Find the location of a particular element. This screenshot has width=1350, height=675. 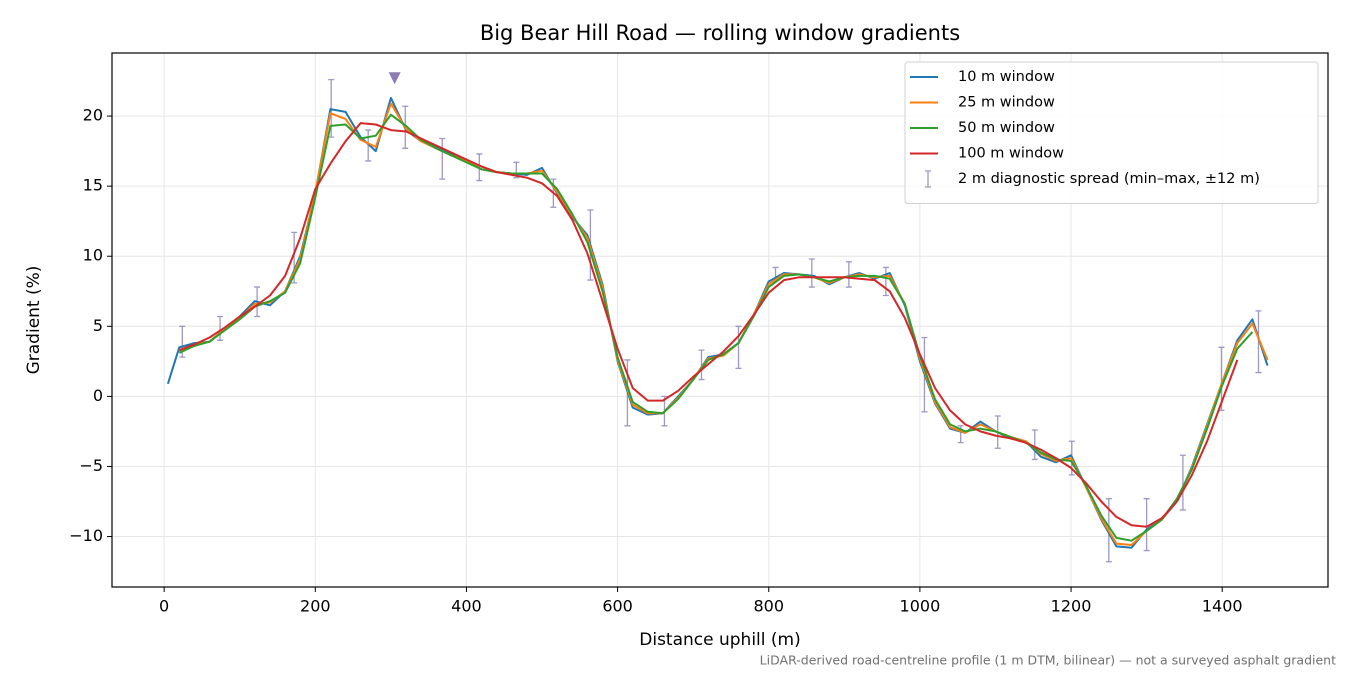

legend-label: 50 m window is located at coordinates (1006, 128).